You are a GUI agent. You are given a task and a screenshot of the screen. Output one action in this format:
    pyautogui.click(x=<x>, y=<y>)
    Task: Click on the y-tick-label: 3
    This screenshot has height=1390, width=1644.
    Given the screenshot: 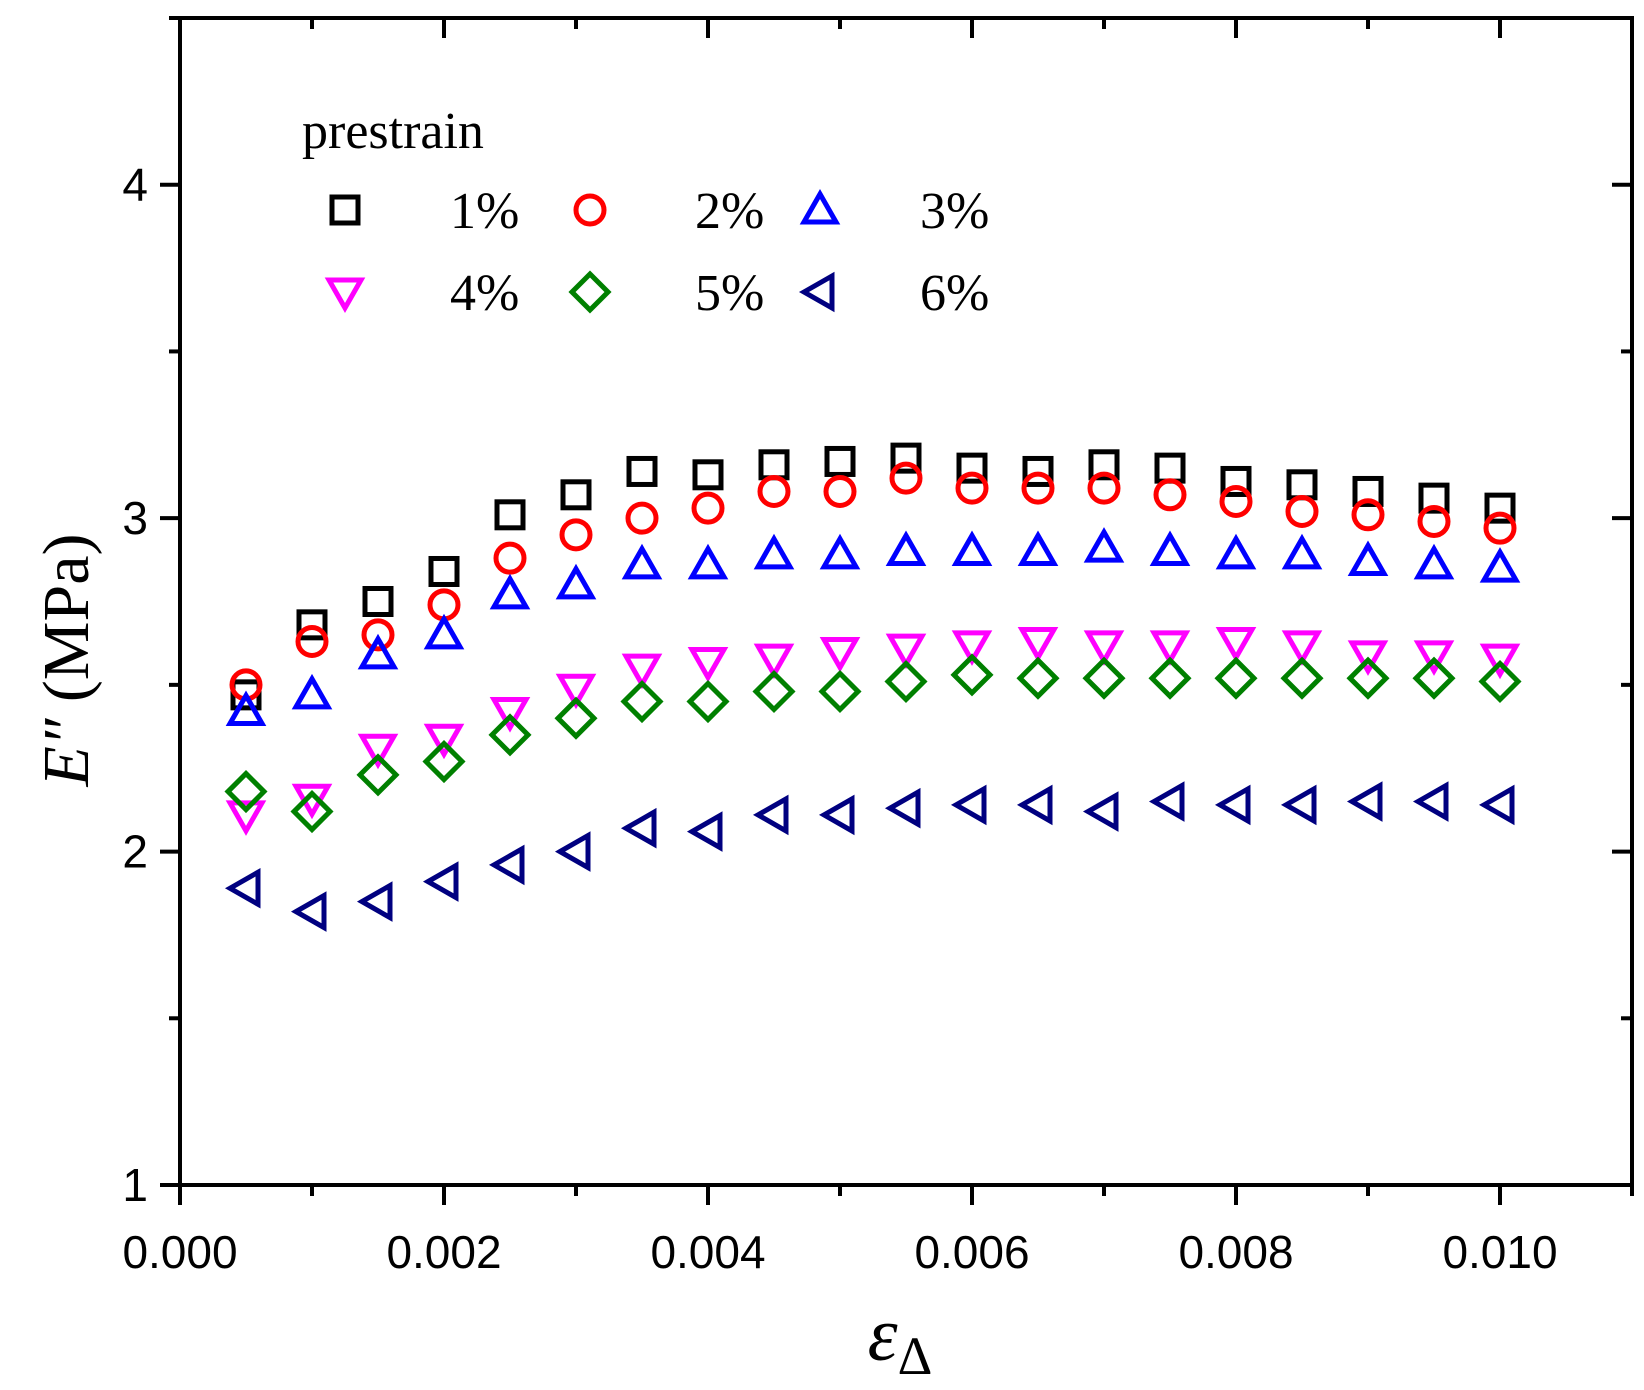 What is the action you would take?
    pyautogui.click(x=135, y=518)
    